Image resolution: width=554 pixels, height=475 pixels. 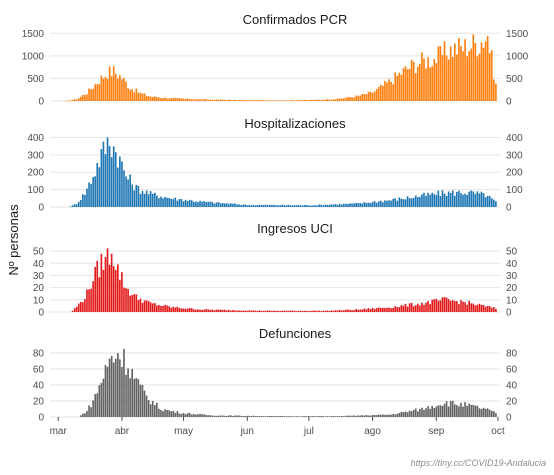 What do you see at coordinates (41, 313) in the screenshot?
I see `y-tick-label-left: 0` at bounding box center [41, 313].